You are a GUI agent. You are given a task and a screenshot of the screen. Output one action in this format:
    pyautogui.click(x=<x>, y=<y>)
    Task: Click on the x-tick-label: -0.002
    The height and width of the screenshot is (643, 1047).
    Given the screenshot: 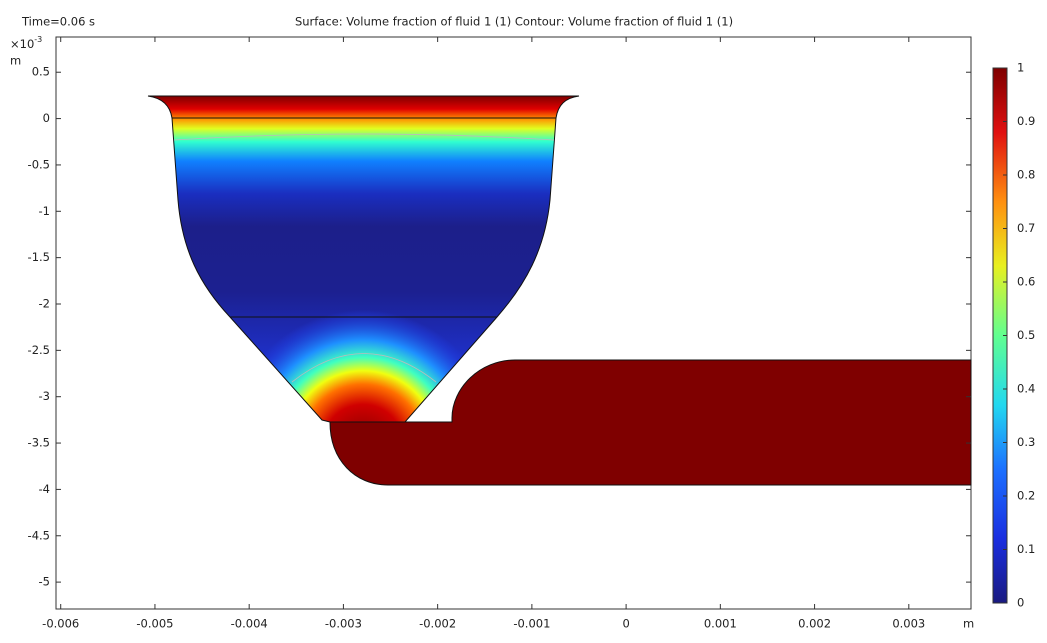 What is the action you would take?
    pyautogui.click(x=437, y=624)
    